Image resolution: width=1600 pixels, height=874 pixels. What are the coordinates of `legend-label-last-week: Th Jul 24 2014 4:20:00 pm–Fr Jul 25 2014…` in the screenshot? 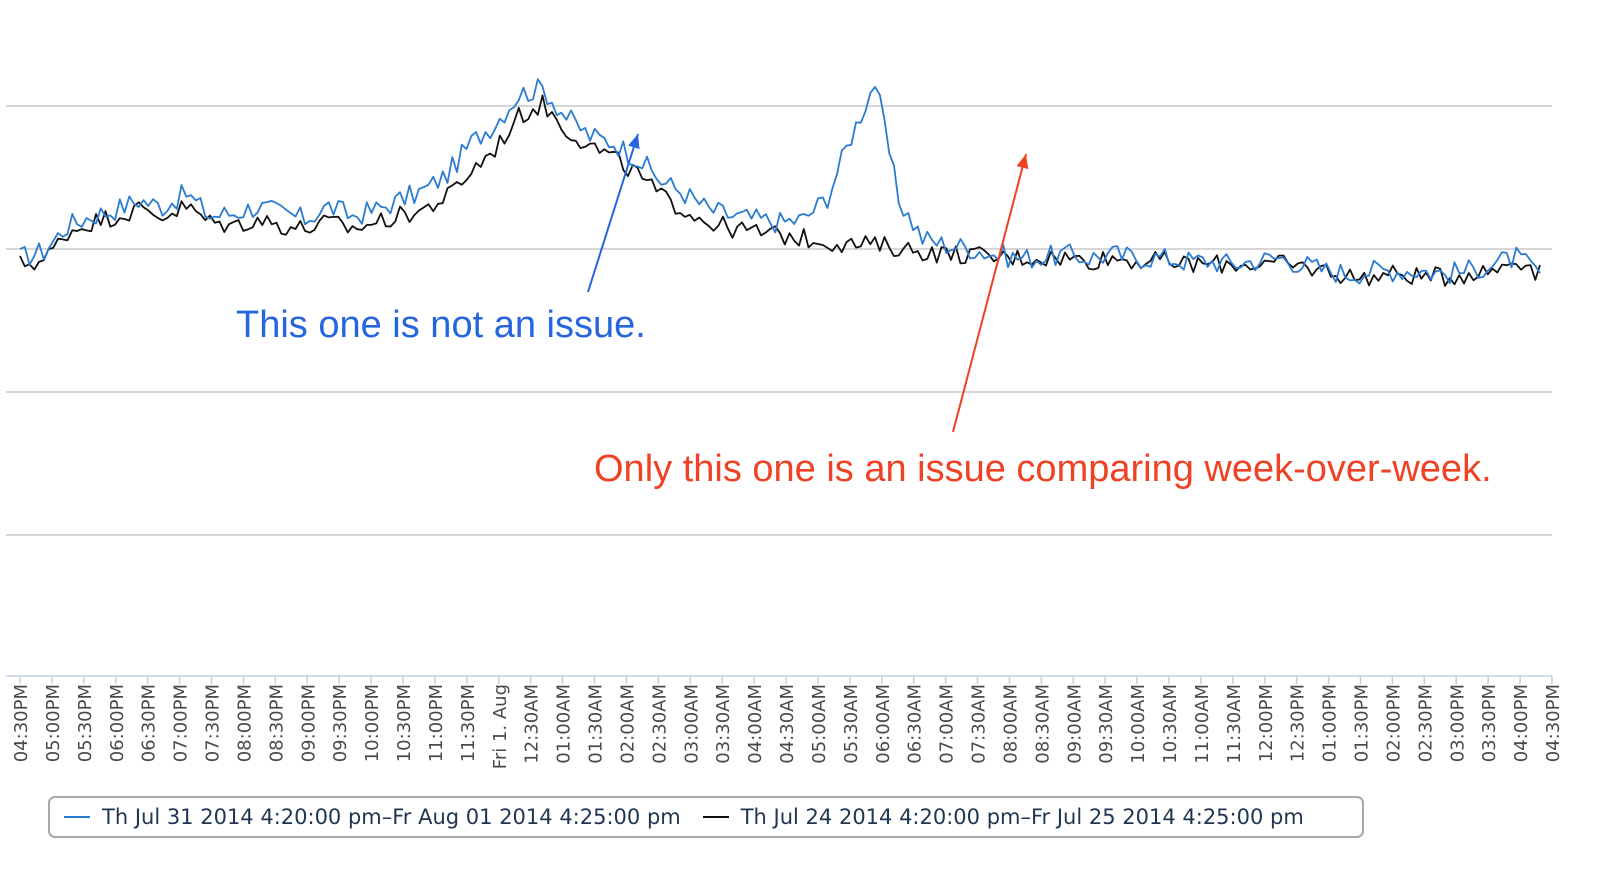 It's located at (1022, 817).